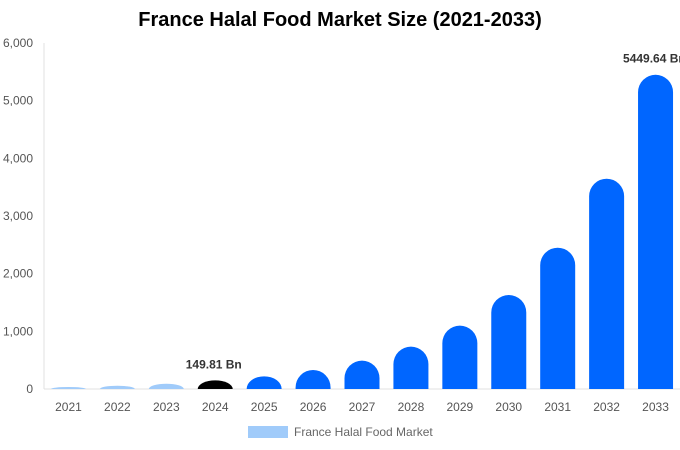 This screenshot has width=680, height=450. I want to click on y-tick-label: 1,000, so click(18, 331).